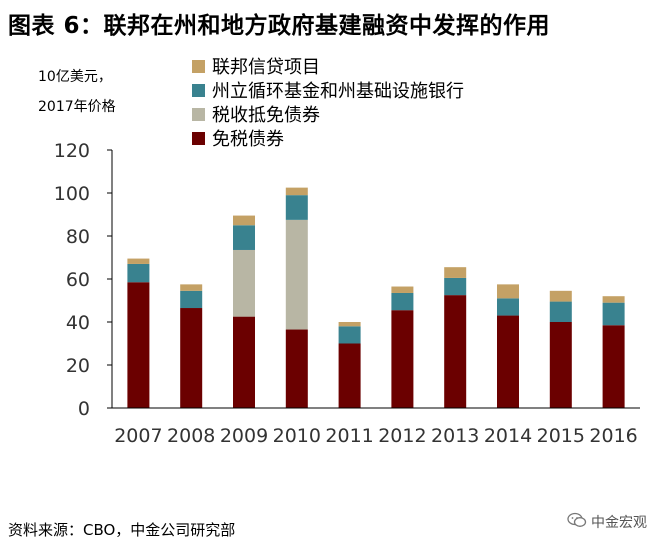  I want to click on x-tick-label: 2010, so click(297, 436).